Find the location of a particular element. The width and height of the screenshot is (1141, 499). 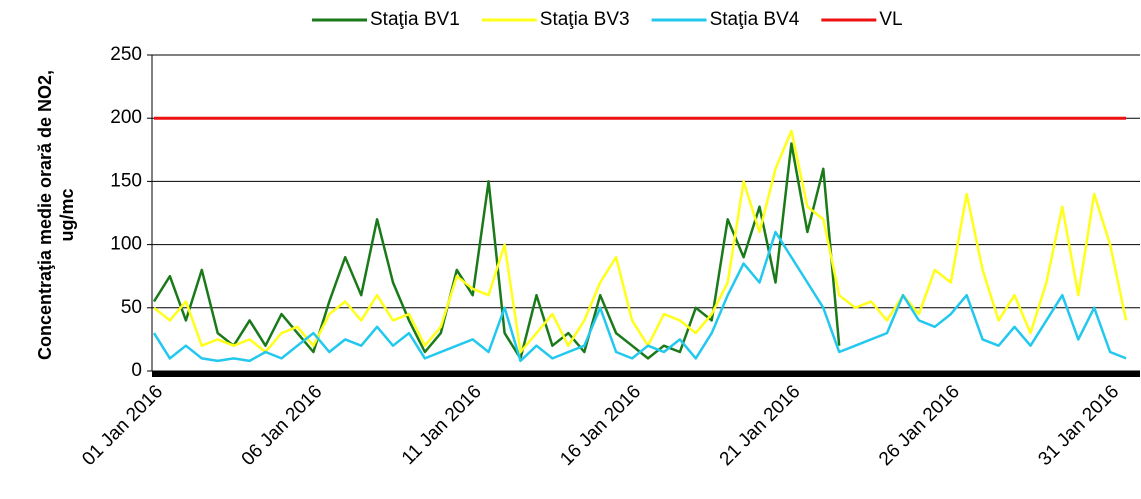

x-tick-label: 06 Jan 2016 is located at coordinates (282, 425).